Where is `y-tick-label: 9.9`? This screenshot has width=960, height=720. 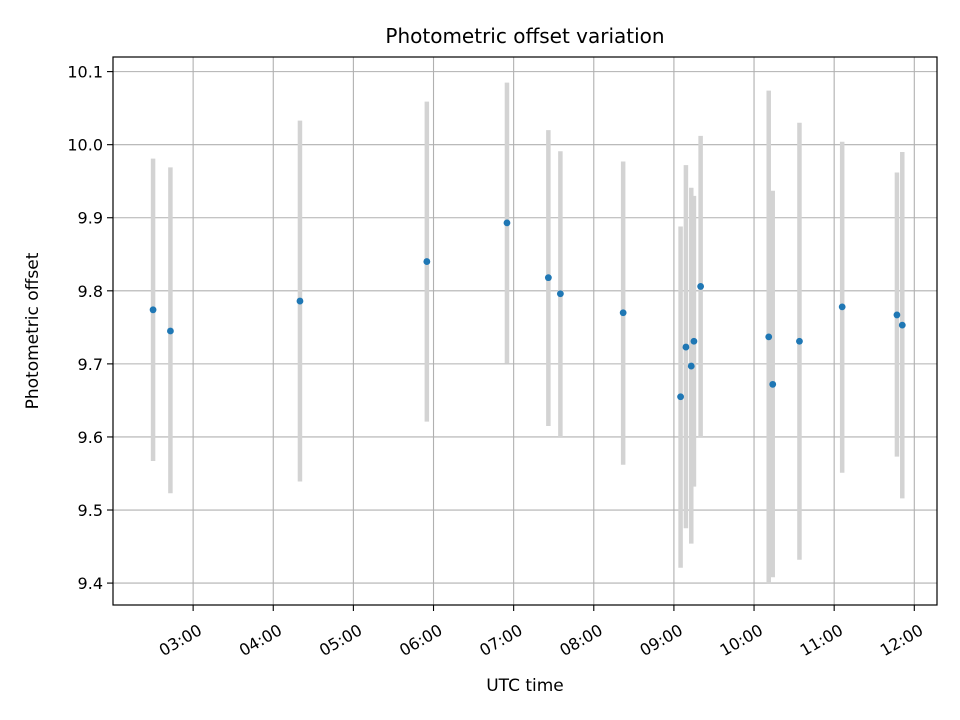
y-tick-label: 9.9 is located at coordinates (90, 218).